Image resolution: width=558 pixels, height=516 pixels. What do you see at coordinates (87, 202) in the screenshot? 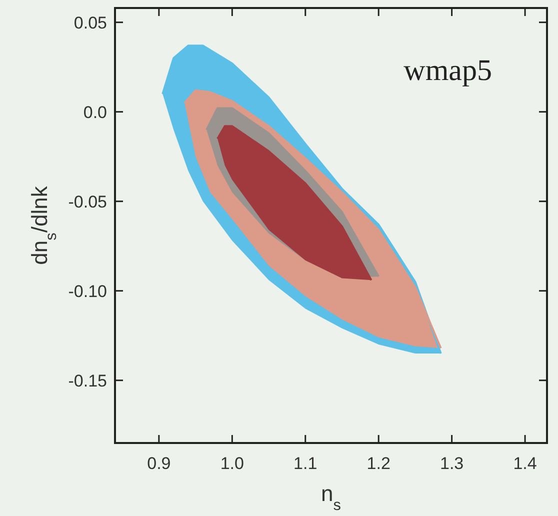
I see `y-tick-label: -0.05` at bounding box center [87, 202].